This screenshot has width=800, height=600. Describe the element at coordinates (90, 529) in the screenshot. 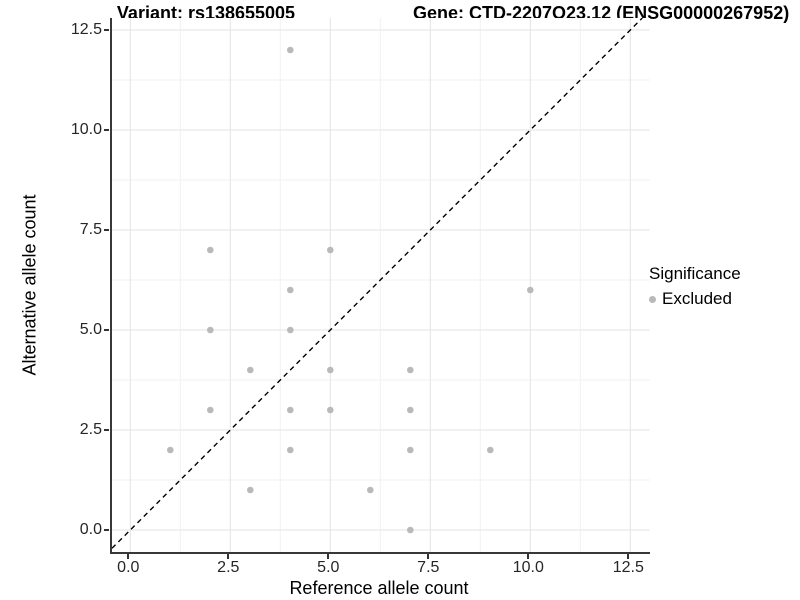

I see `y-tick-label: 0.0` at that location.